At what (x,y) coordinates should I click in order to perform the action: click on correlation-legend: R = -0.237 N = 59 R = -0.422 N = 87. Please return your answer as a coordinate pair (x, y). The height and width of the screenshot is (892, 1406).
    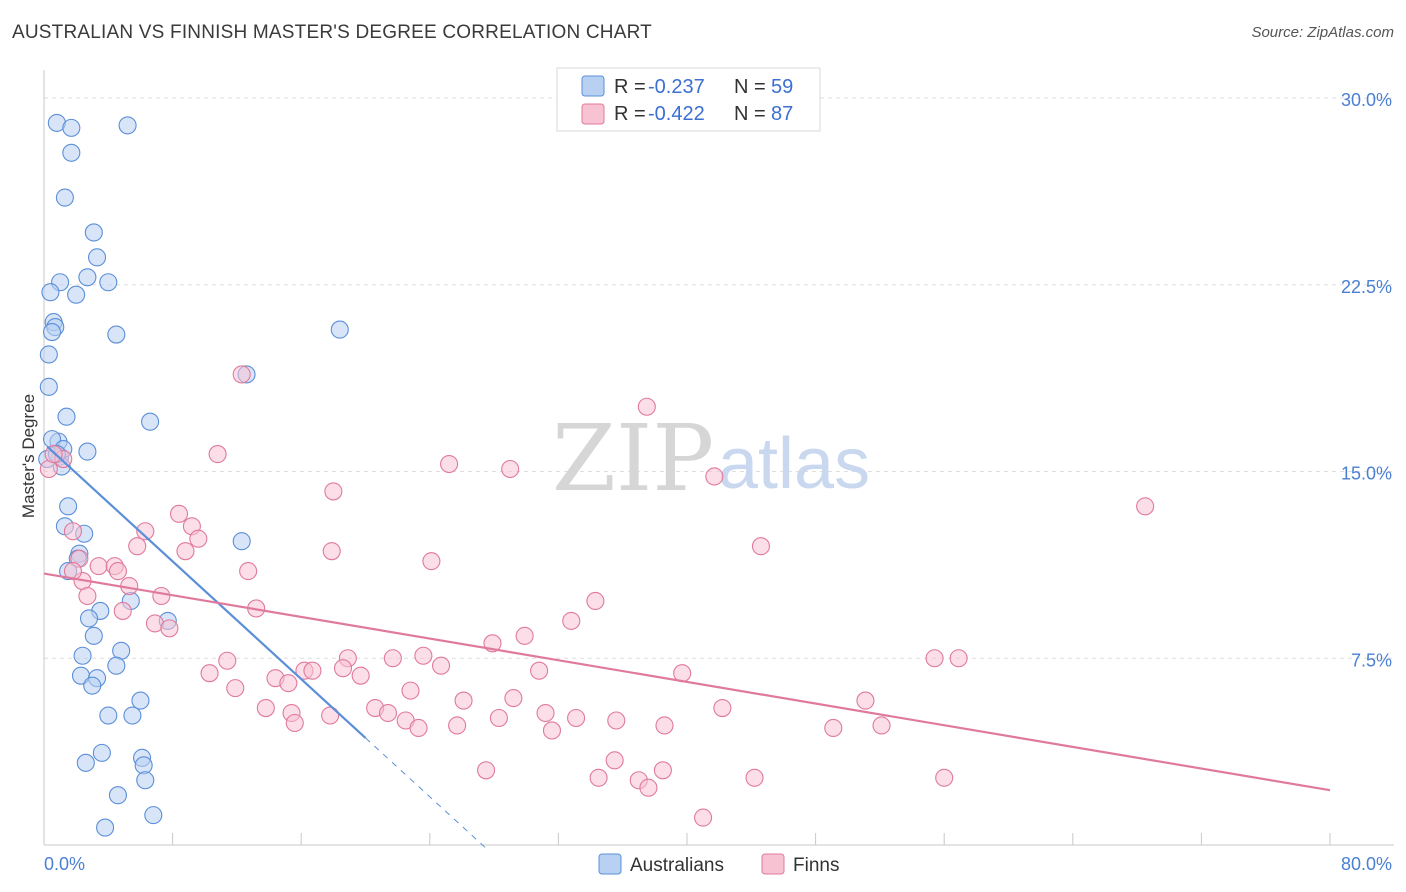
    Looking at the image, I should click on (688, 99).